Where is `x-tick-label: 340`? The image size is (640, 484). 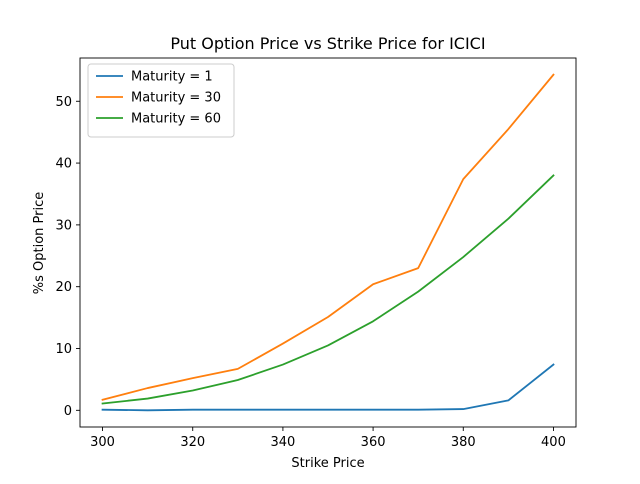
x-tick-label: 340 is located at coordinates (282, 442).